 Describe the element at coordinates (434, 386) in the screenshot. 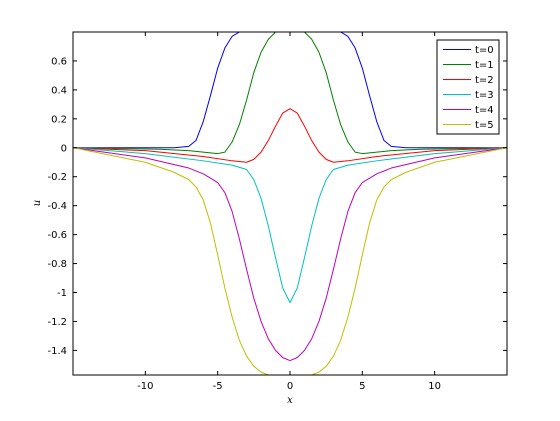

I see `x-tick-label: 10` at that location.